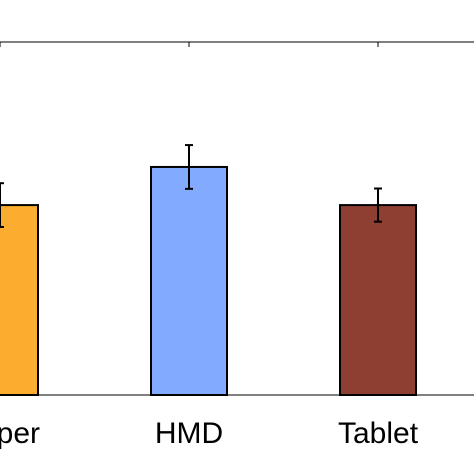  I want to click on x-tick-label: HMD, so click(189, 433).